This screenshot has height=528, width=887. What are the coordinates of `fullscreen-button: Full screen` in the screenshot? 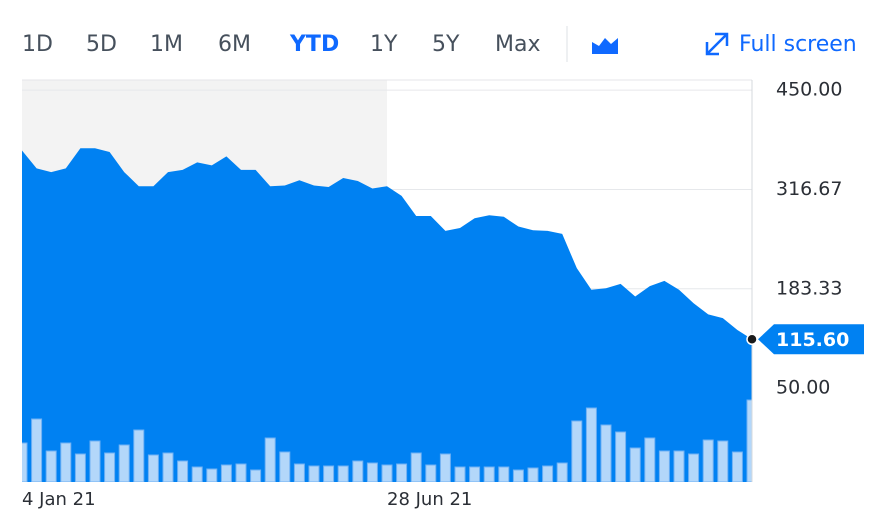 It's located at (781, 44).